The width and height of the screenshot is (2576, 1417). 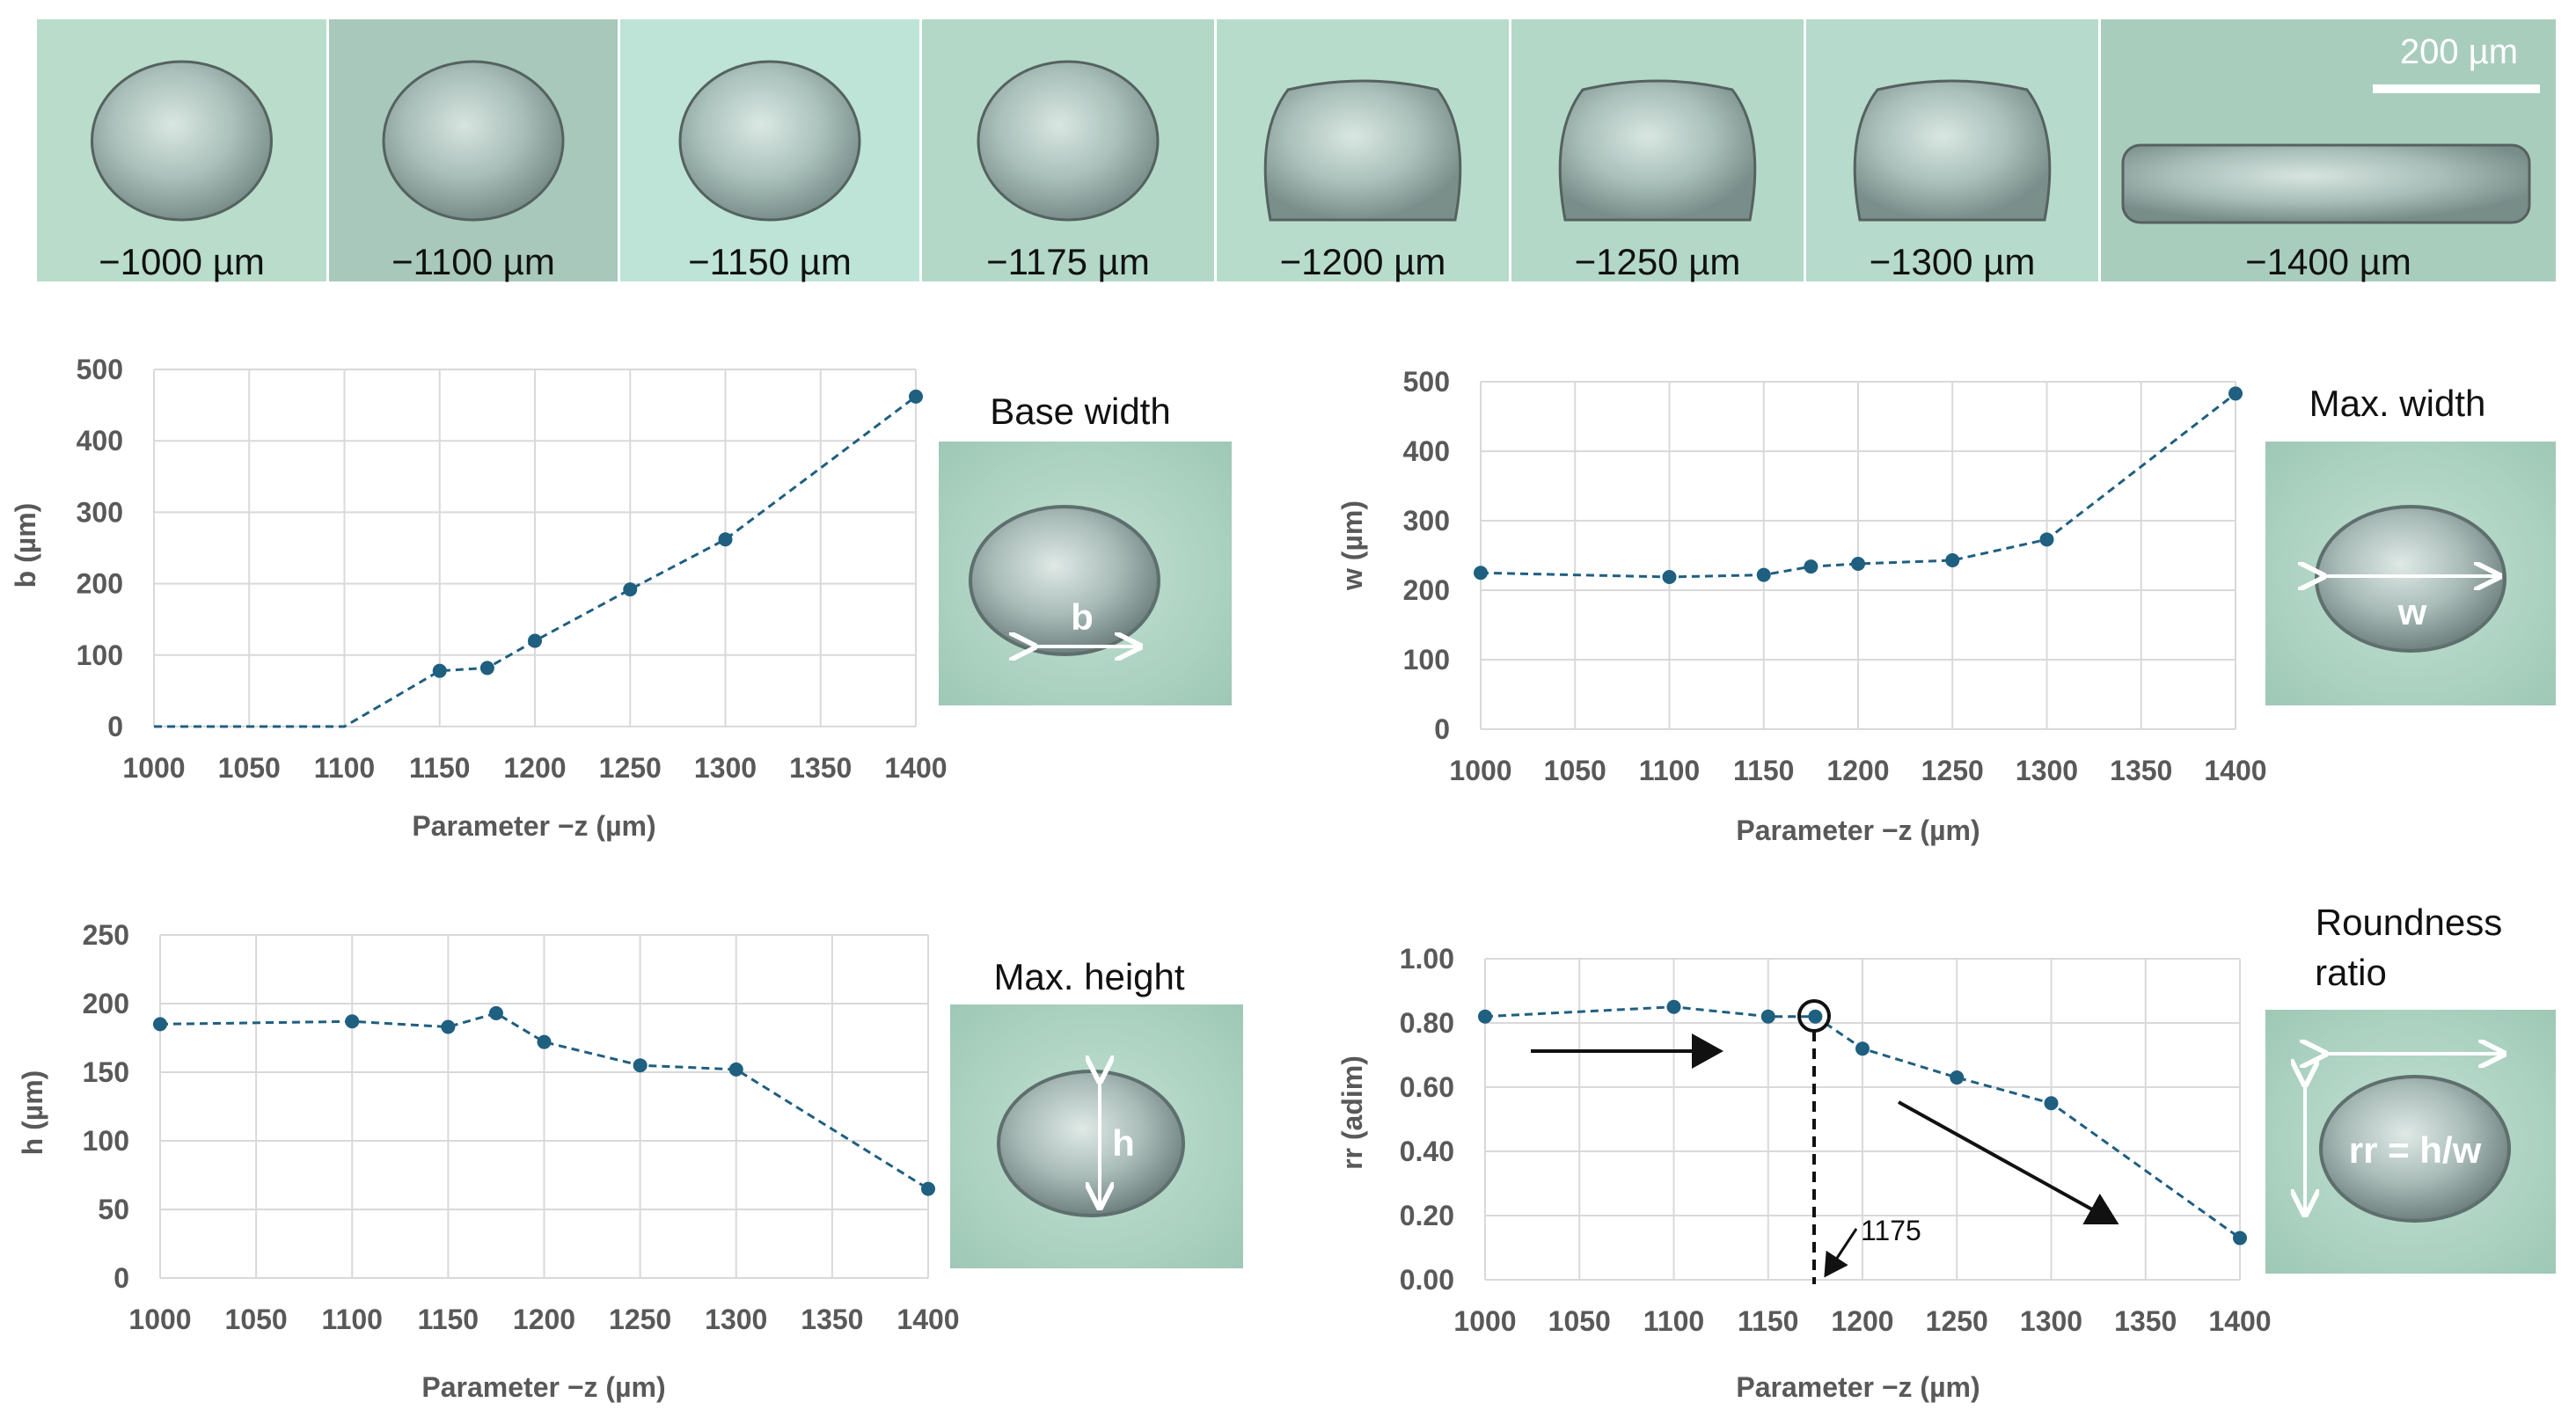 I want to click on max-width-inset-symbol: w, so click(x=2412, y=611).